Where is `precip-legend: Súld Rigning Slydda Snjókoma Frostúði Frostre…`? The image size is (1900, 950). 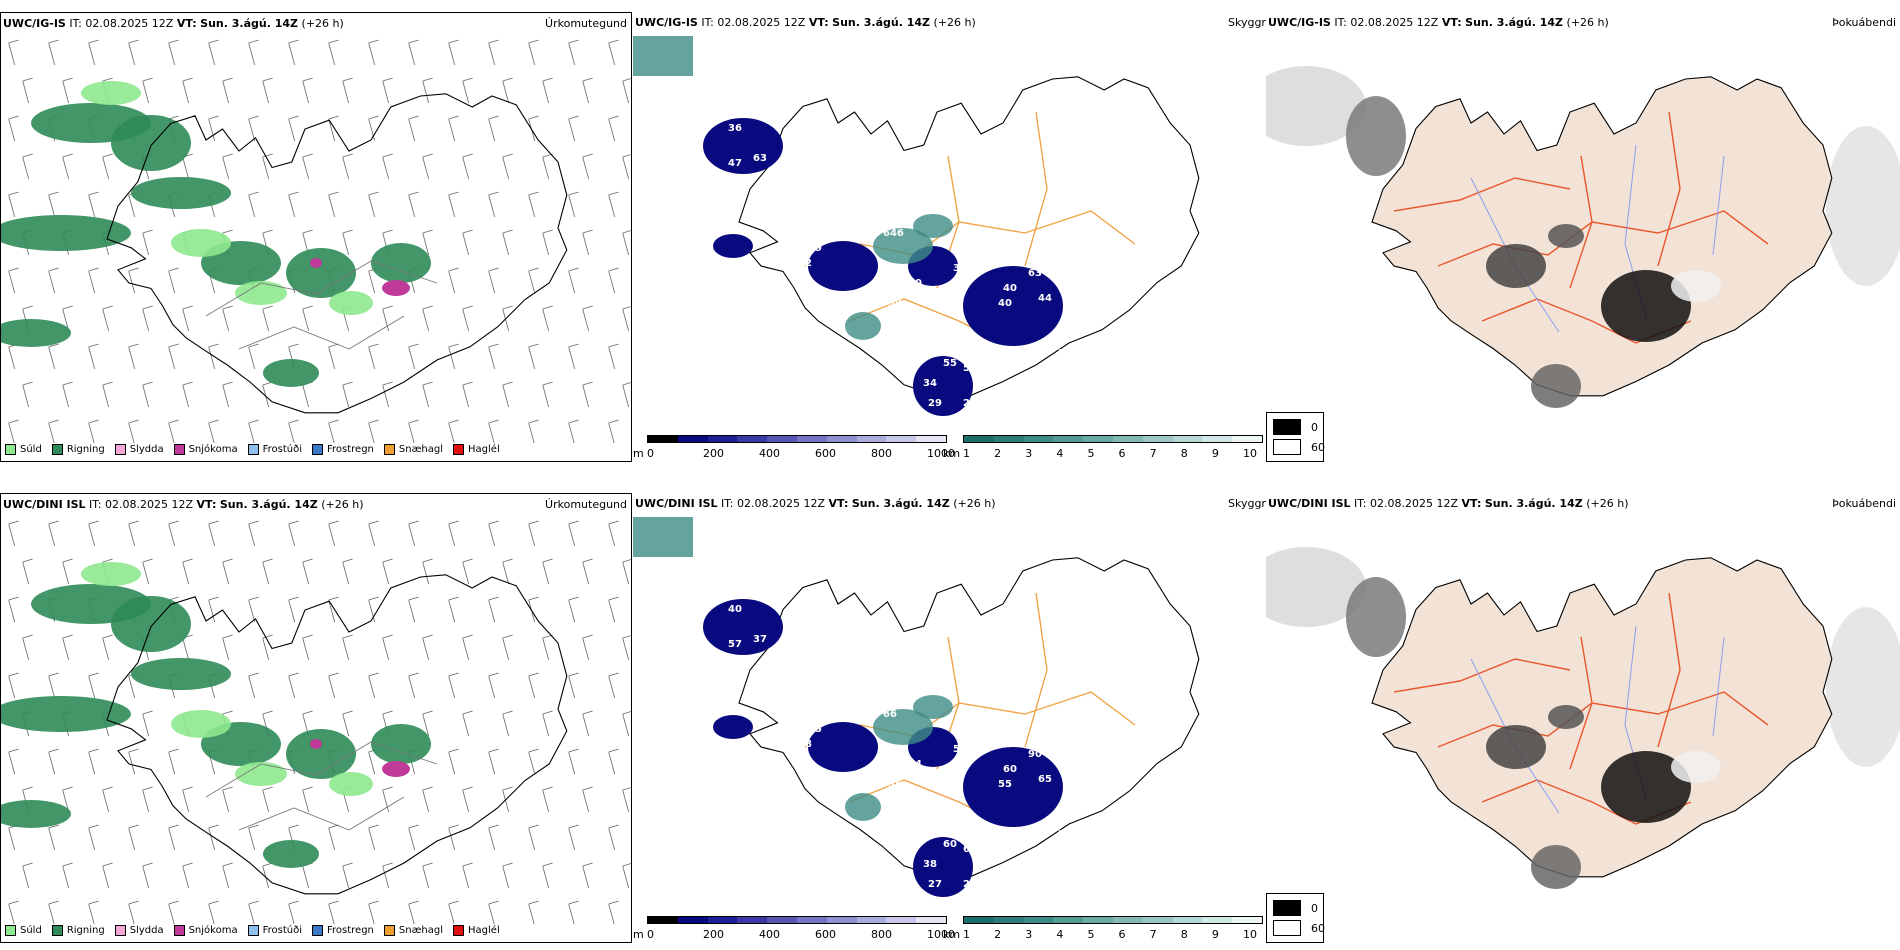 precip-legend: Súld Rigning Slydda Snjókoma Frostúði Frostre… is located at coordinates (252, 930).